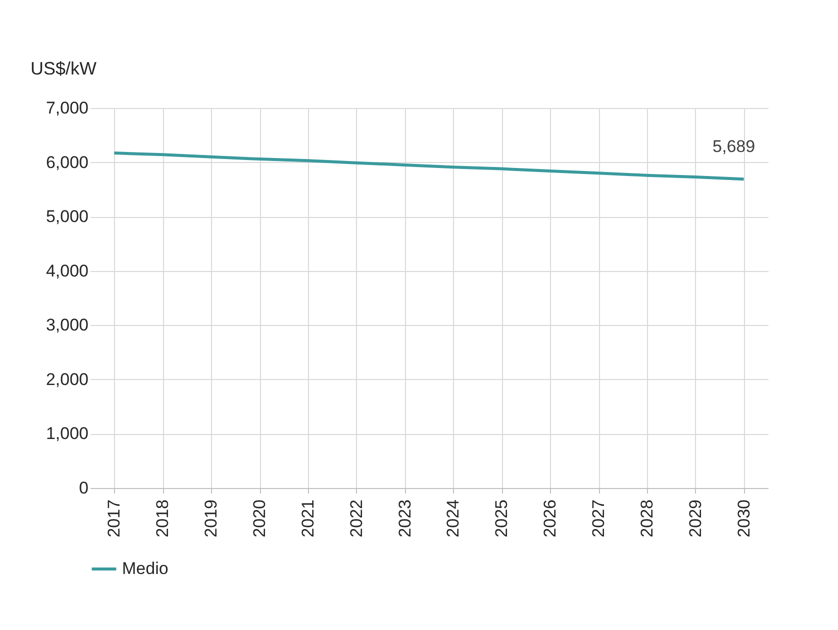  I want to click on x-tick-label: 2022, so click(356, 519).